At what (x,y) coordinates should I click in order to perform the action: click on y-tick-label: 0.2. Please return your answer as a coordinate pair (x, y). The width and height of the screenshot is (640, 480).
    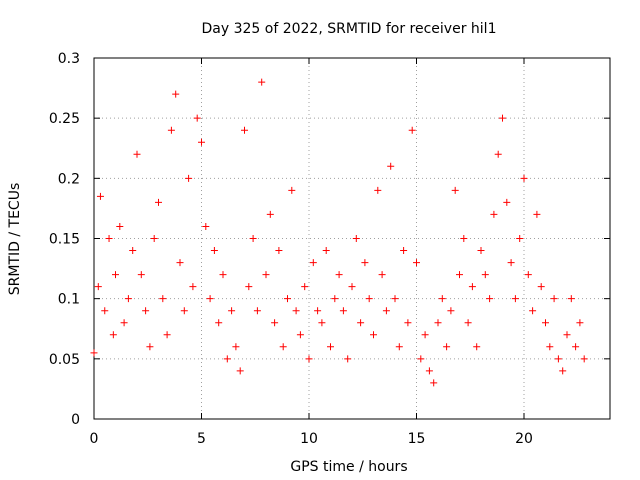
    Looking at the image, I should click on (69, 179).